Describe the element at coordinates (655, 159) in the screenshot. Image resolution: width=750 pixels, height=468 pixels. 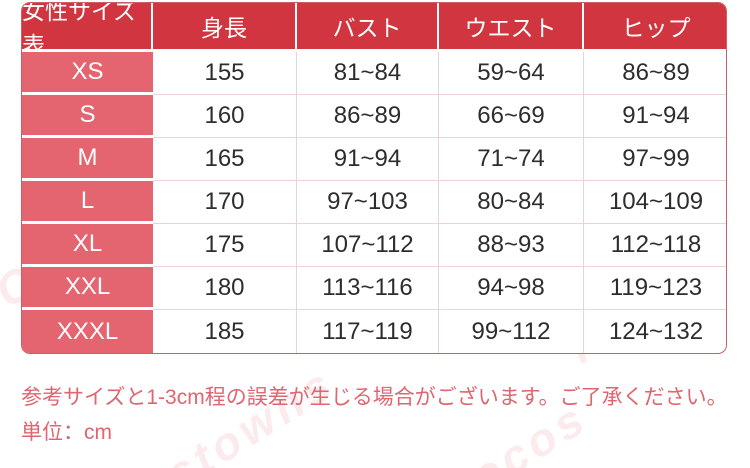
I see `table-cell: 97~99` at that location.